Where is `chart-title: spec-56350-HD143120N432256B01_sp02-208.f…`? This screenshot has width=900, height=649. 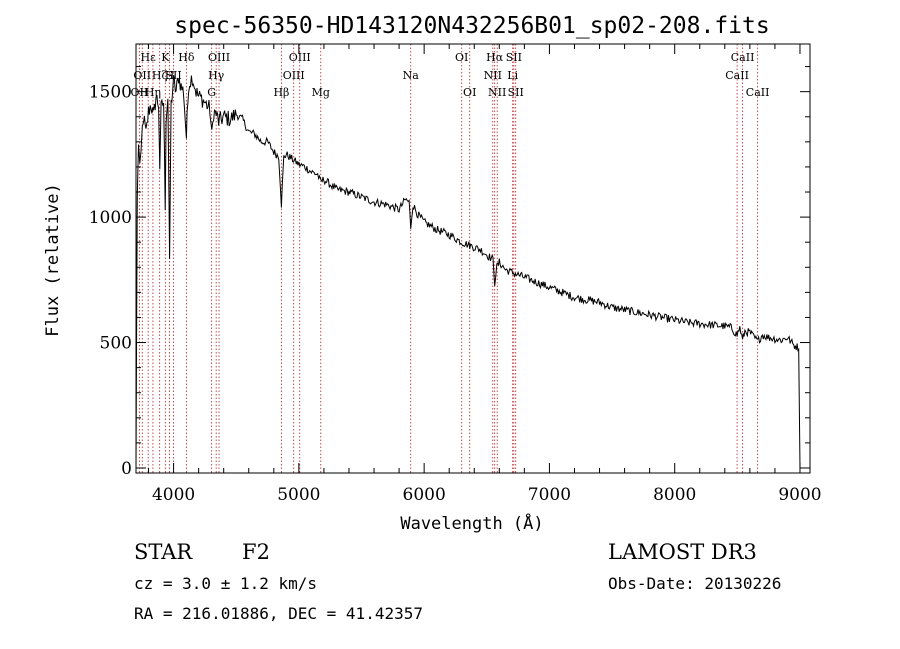
chart-title: spec-56350-HD143120N432256B01_sp02-208.f… is located at coordinates (471, 26).